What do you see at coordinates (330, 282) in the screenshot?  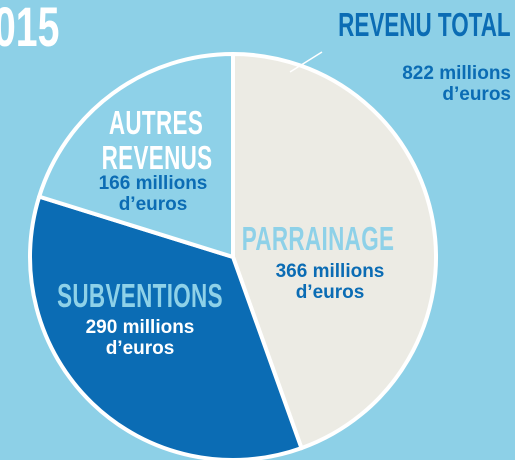 I see `value-label: 366 millions d’euros` at bounding box center [330, 282].